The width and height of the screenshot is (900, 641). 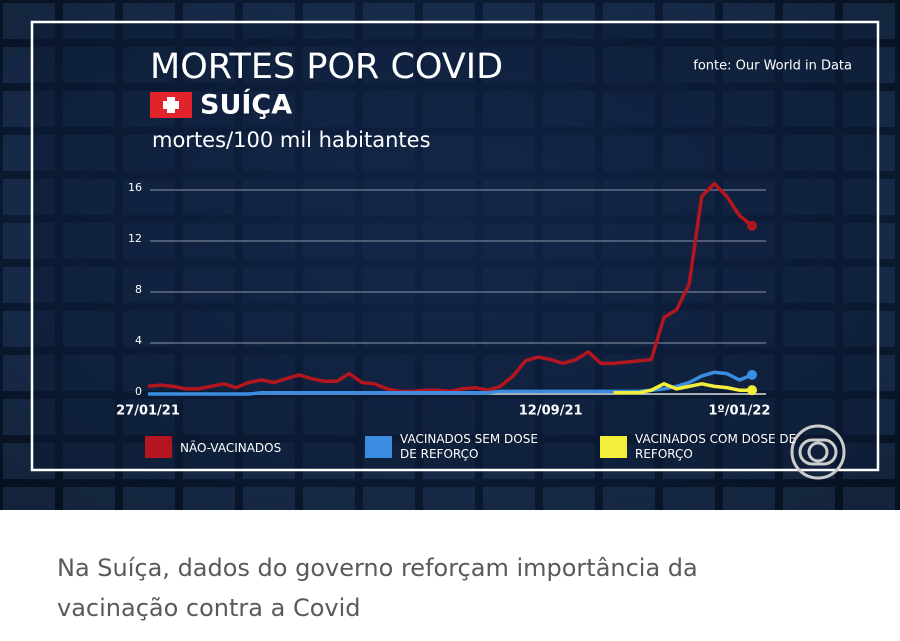 I want to click on y-tick-label: 0, so click(x=138, y=391).